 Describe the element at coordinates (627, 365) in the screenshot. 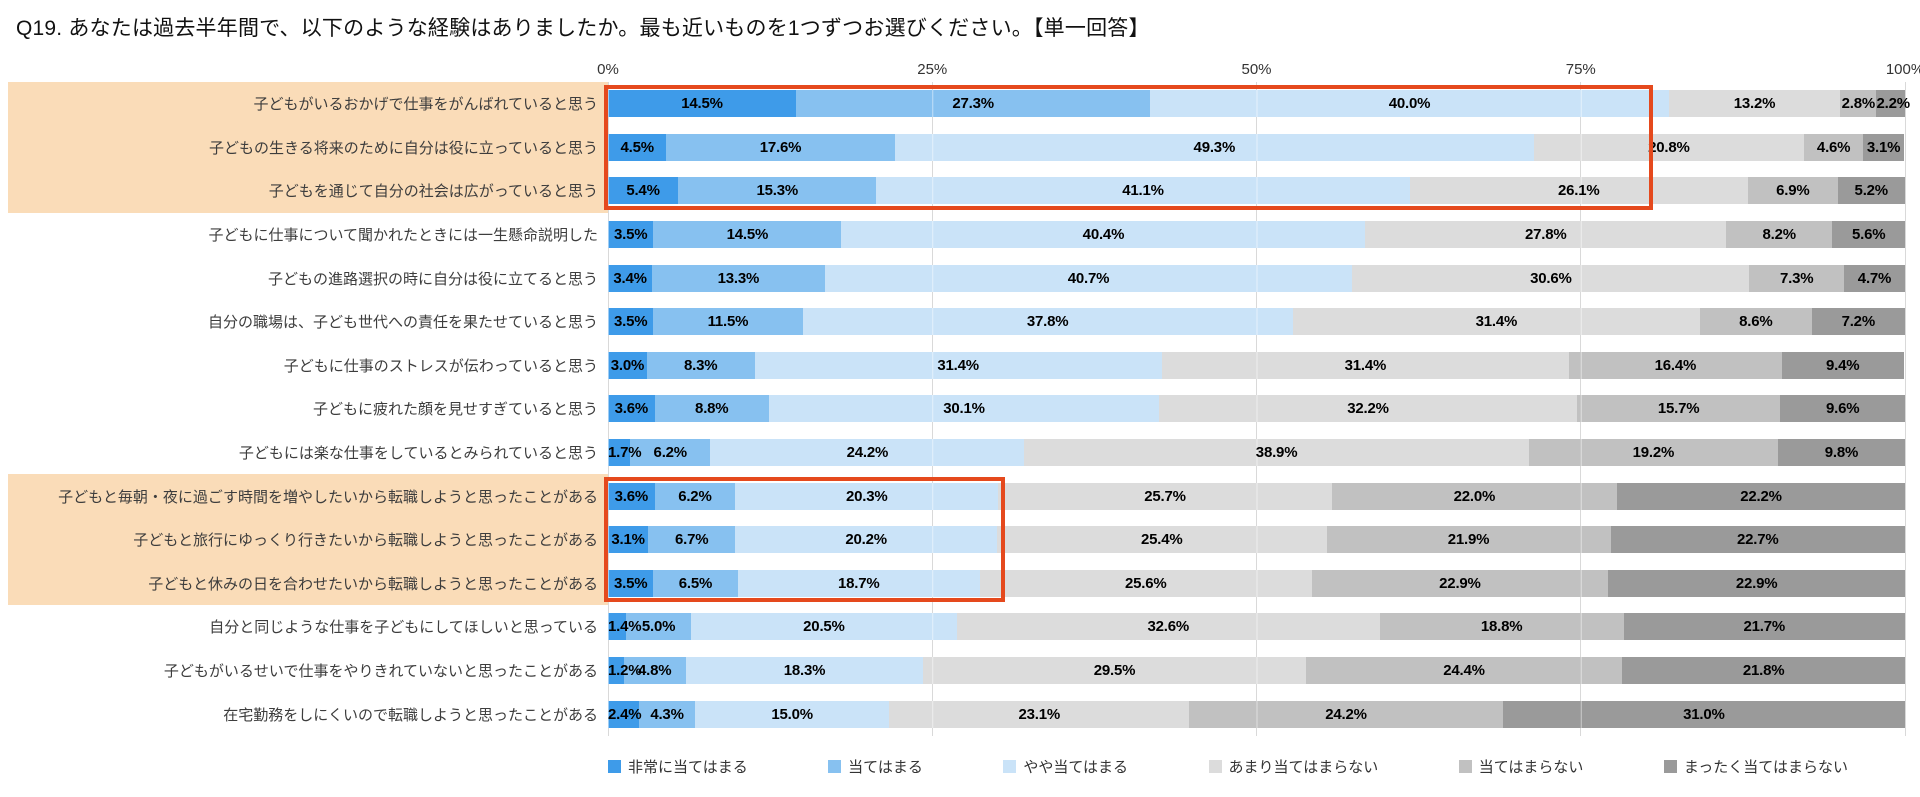

I see `bar-segment: 3.0%` at that location.